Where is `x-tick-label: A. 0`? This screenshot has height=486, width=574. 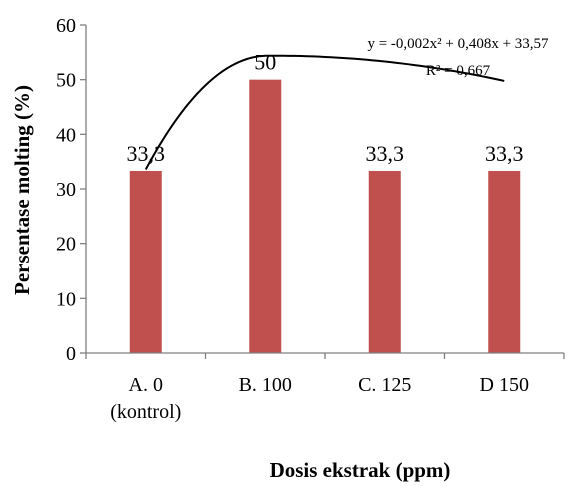
x-tick-label: A. 0 is located at coordinates (146, 385).